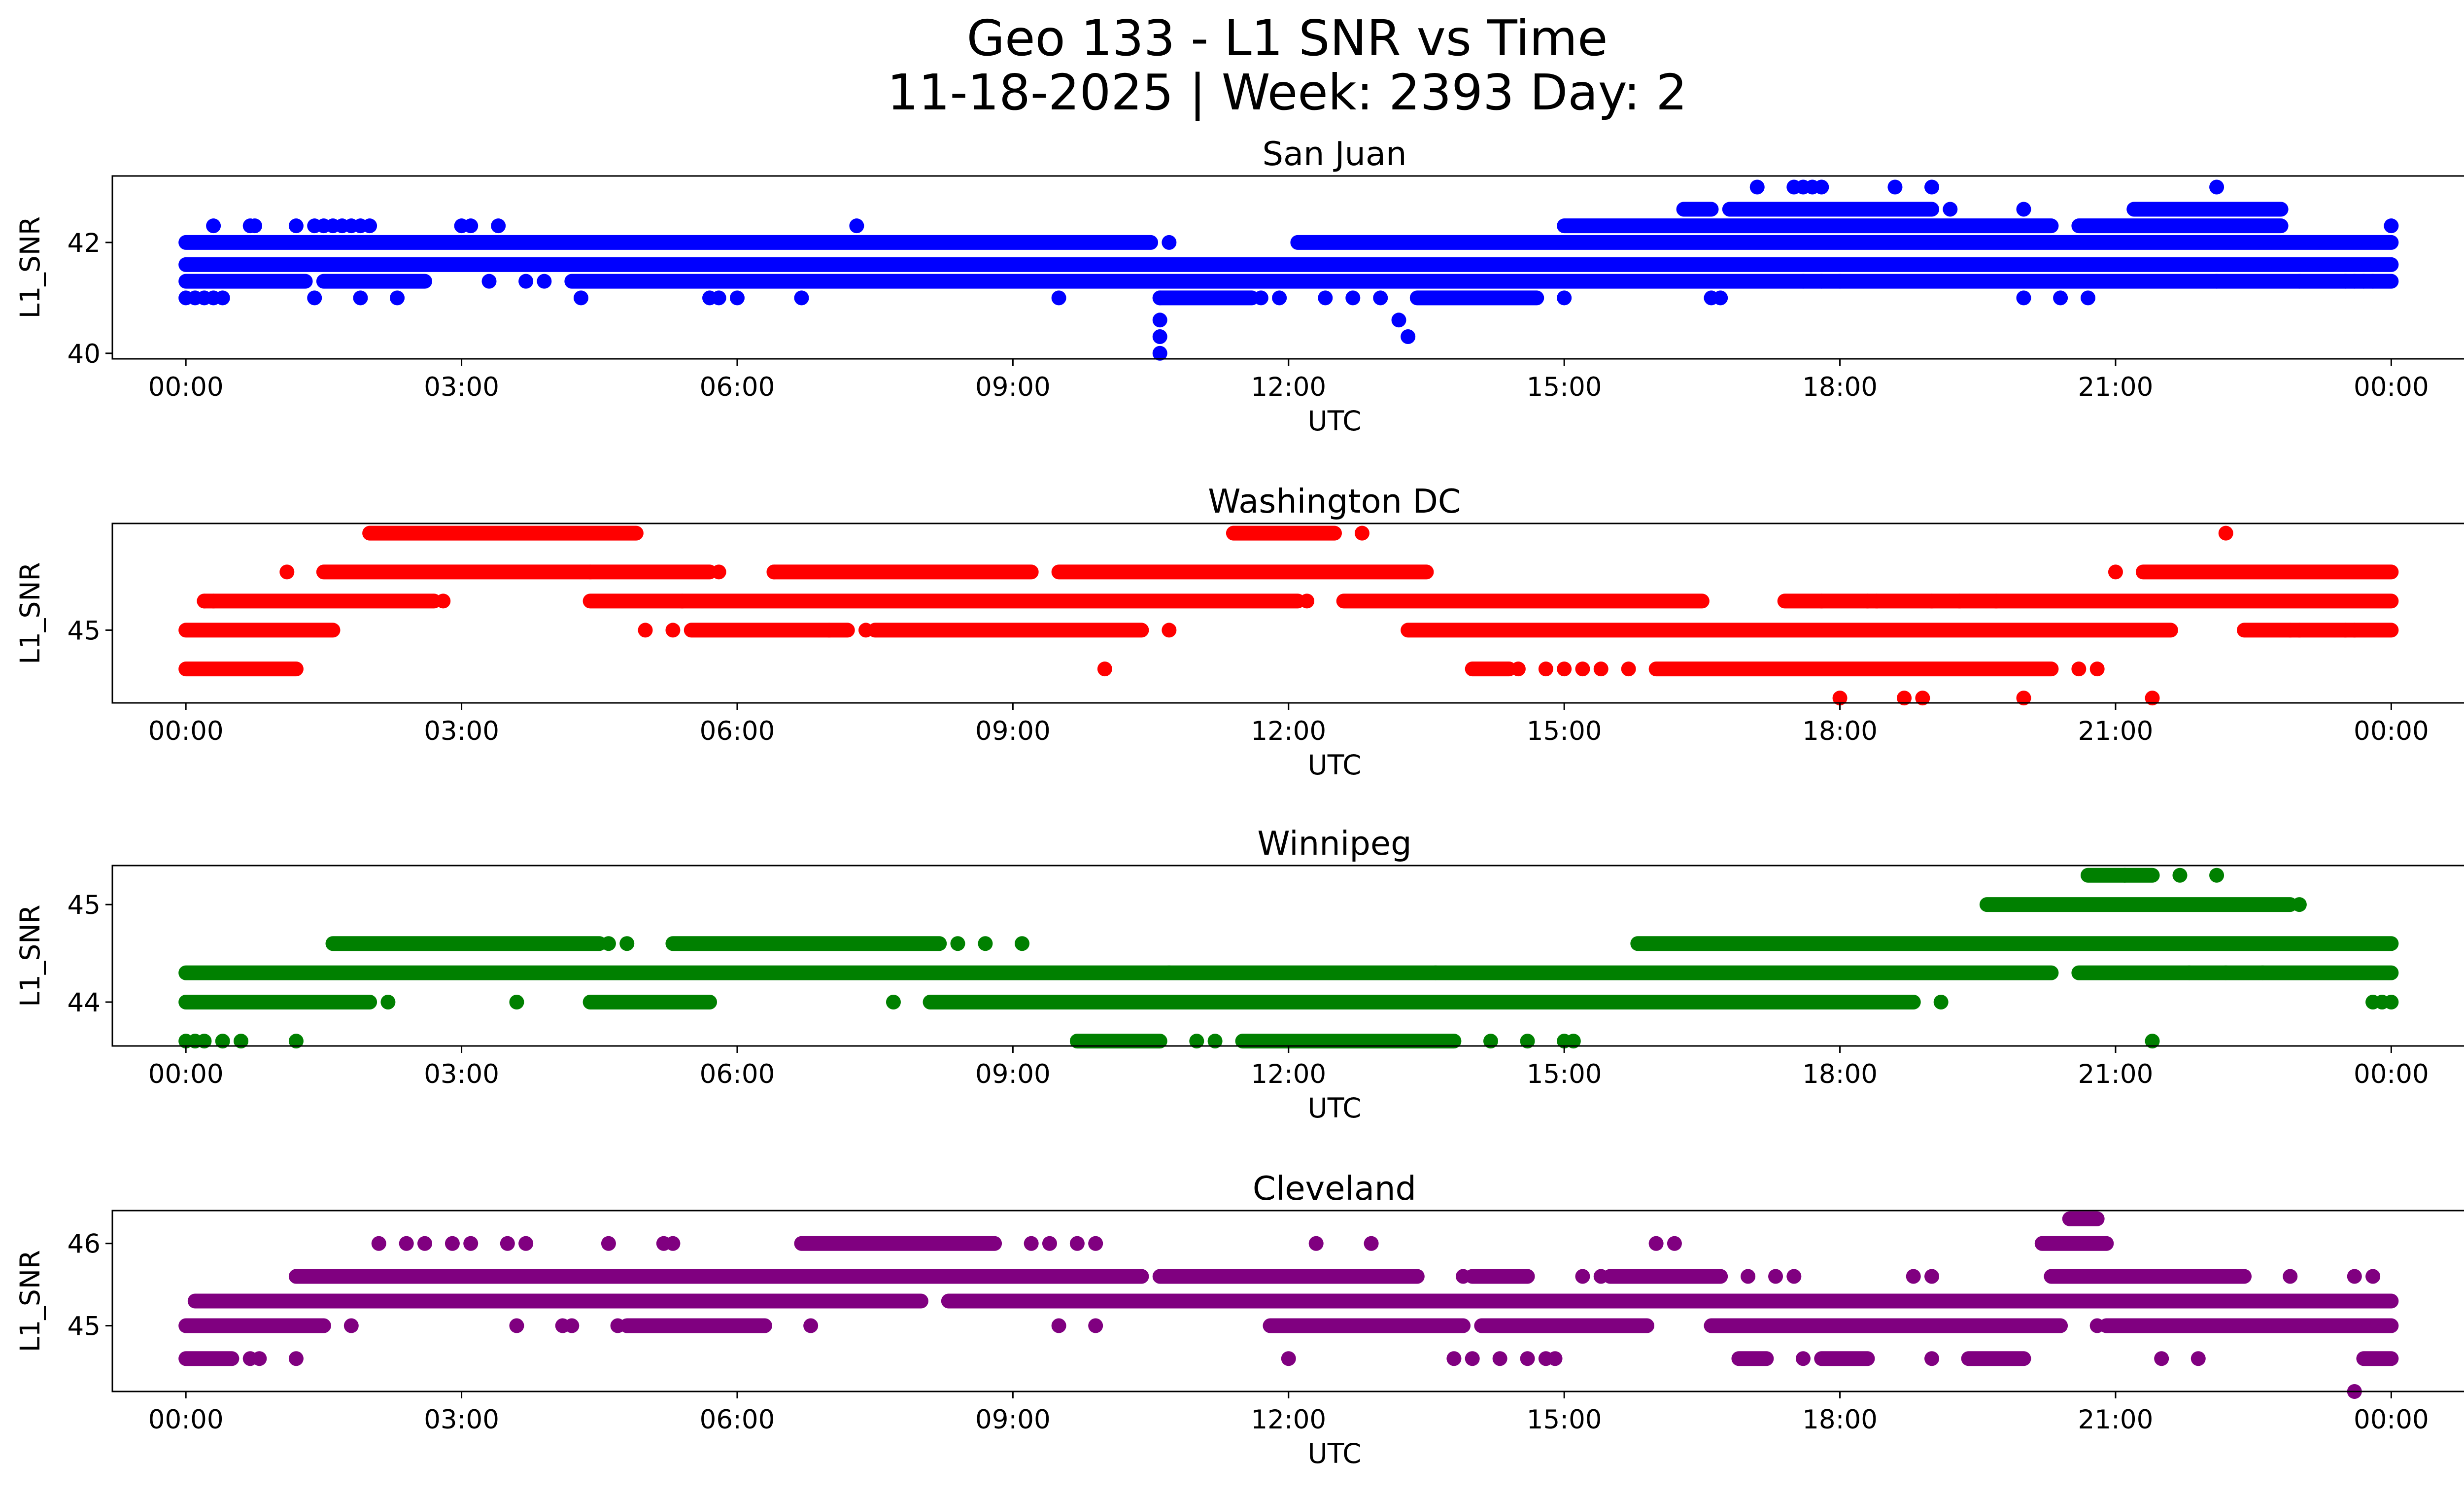 This screenshot has width=2464, height=1495. Describe the element at coordinates (1334, 843) in the screenshot. I see `subplot-title: Winnipeg` at that location.